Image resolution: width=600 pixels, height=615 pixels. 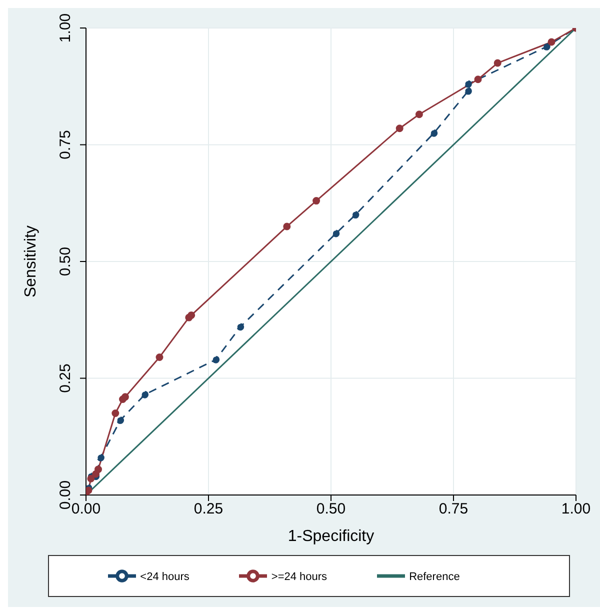 What do you see at coordinates (299, 577) in the screenshot?
I see `legend-label: >=24 hours` at bounding box center [299, 577].